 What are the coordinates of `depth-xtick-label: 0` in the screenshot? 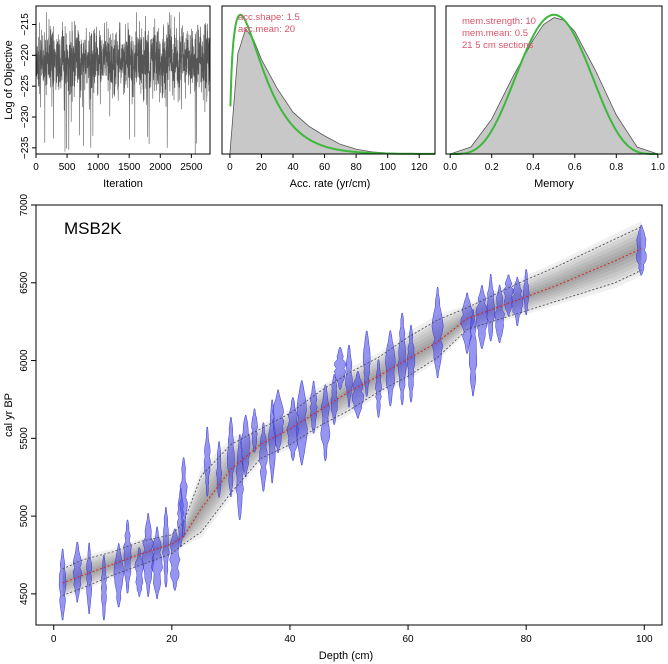 It's located at (54, 639).